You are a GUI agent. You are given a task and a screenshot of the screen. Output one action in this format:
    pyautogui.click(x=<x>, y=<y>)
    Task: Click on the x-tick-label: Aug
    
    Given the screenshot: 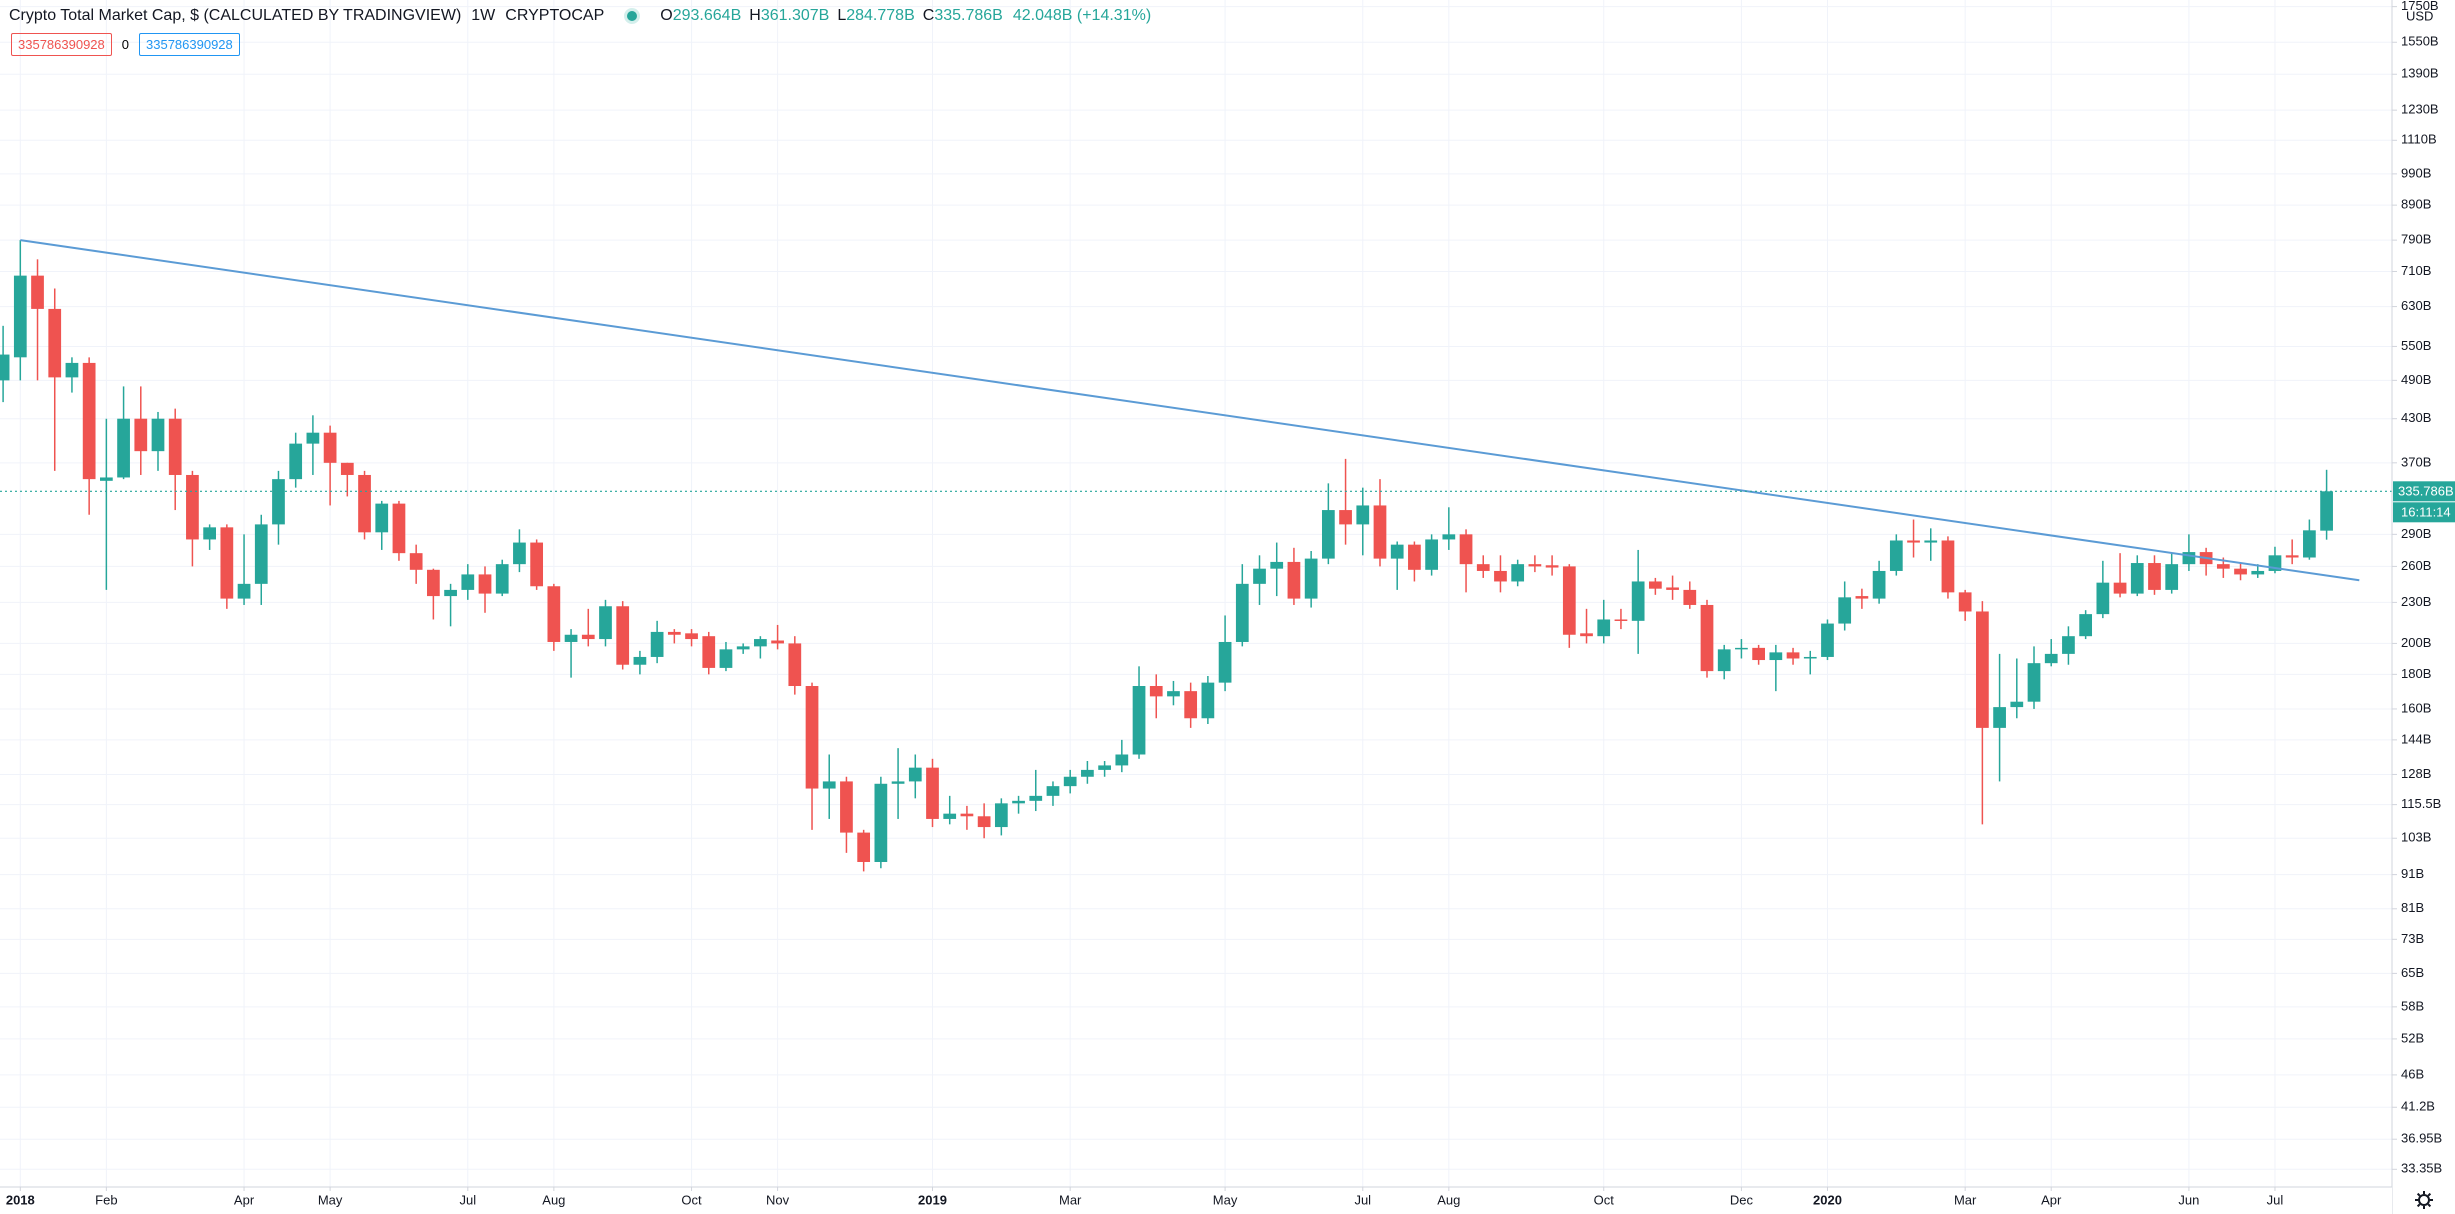 What is the action you would take?
    pyautogui.click(x=1448, y=1199)
    